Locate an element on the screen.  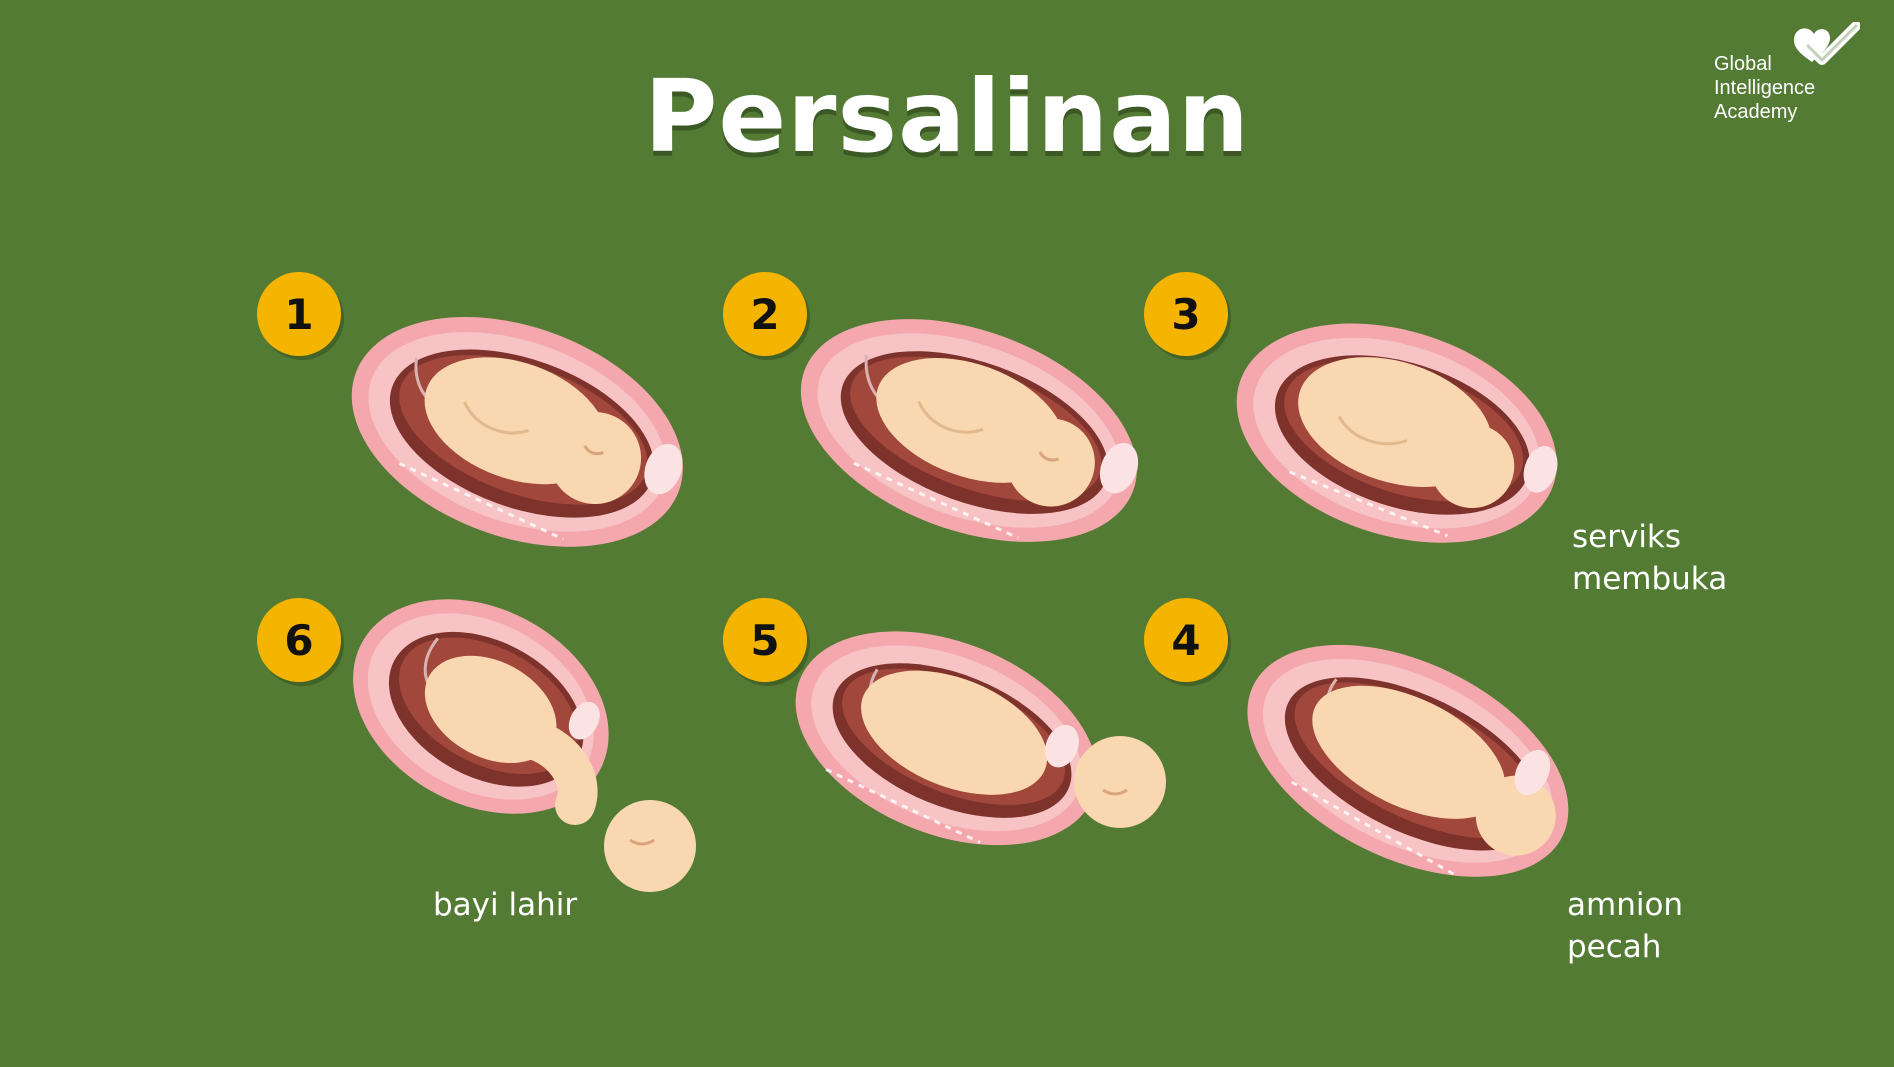
brand-logo: Global Intelligence Academy is located at coordinates (1797, 77).